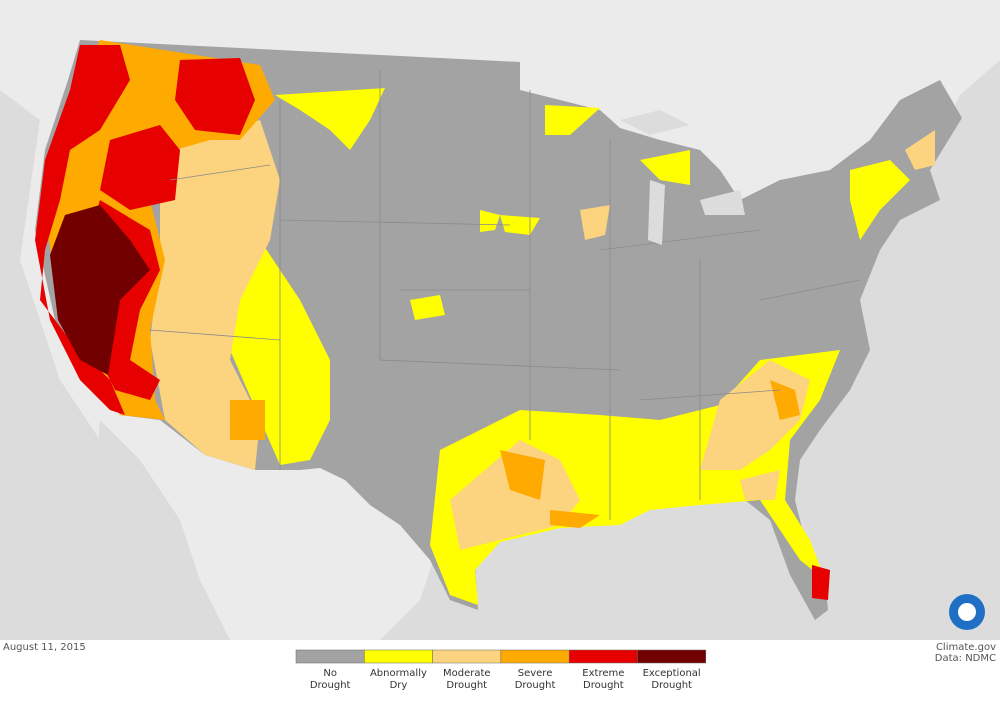 This screenshot has height=704, width=1000. I want to click on noaa-logo, so click(967, 612).